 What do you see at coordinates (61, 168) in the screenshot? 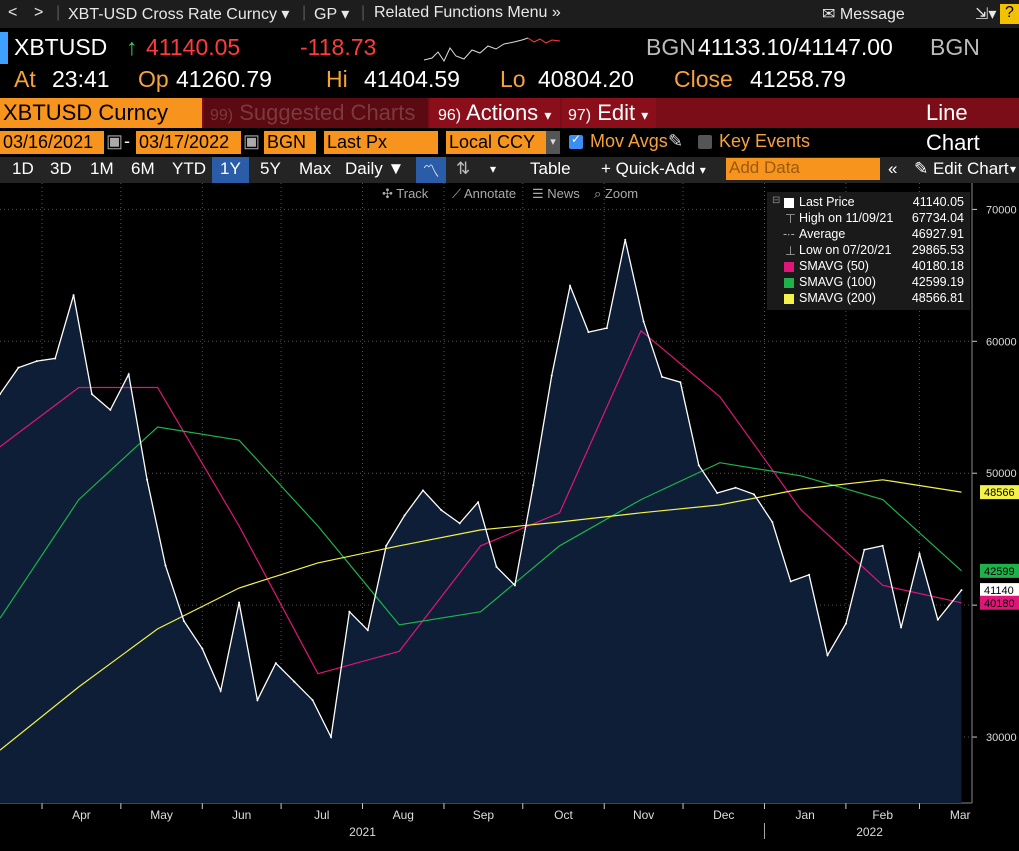
I see `period-3d: 3D` at bounding box center [61, 168].